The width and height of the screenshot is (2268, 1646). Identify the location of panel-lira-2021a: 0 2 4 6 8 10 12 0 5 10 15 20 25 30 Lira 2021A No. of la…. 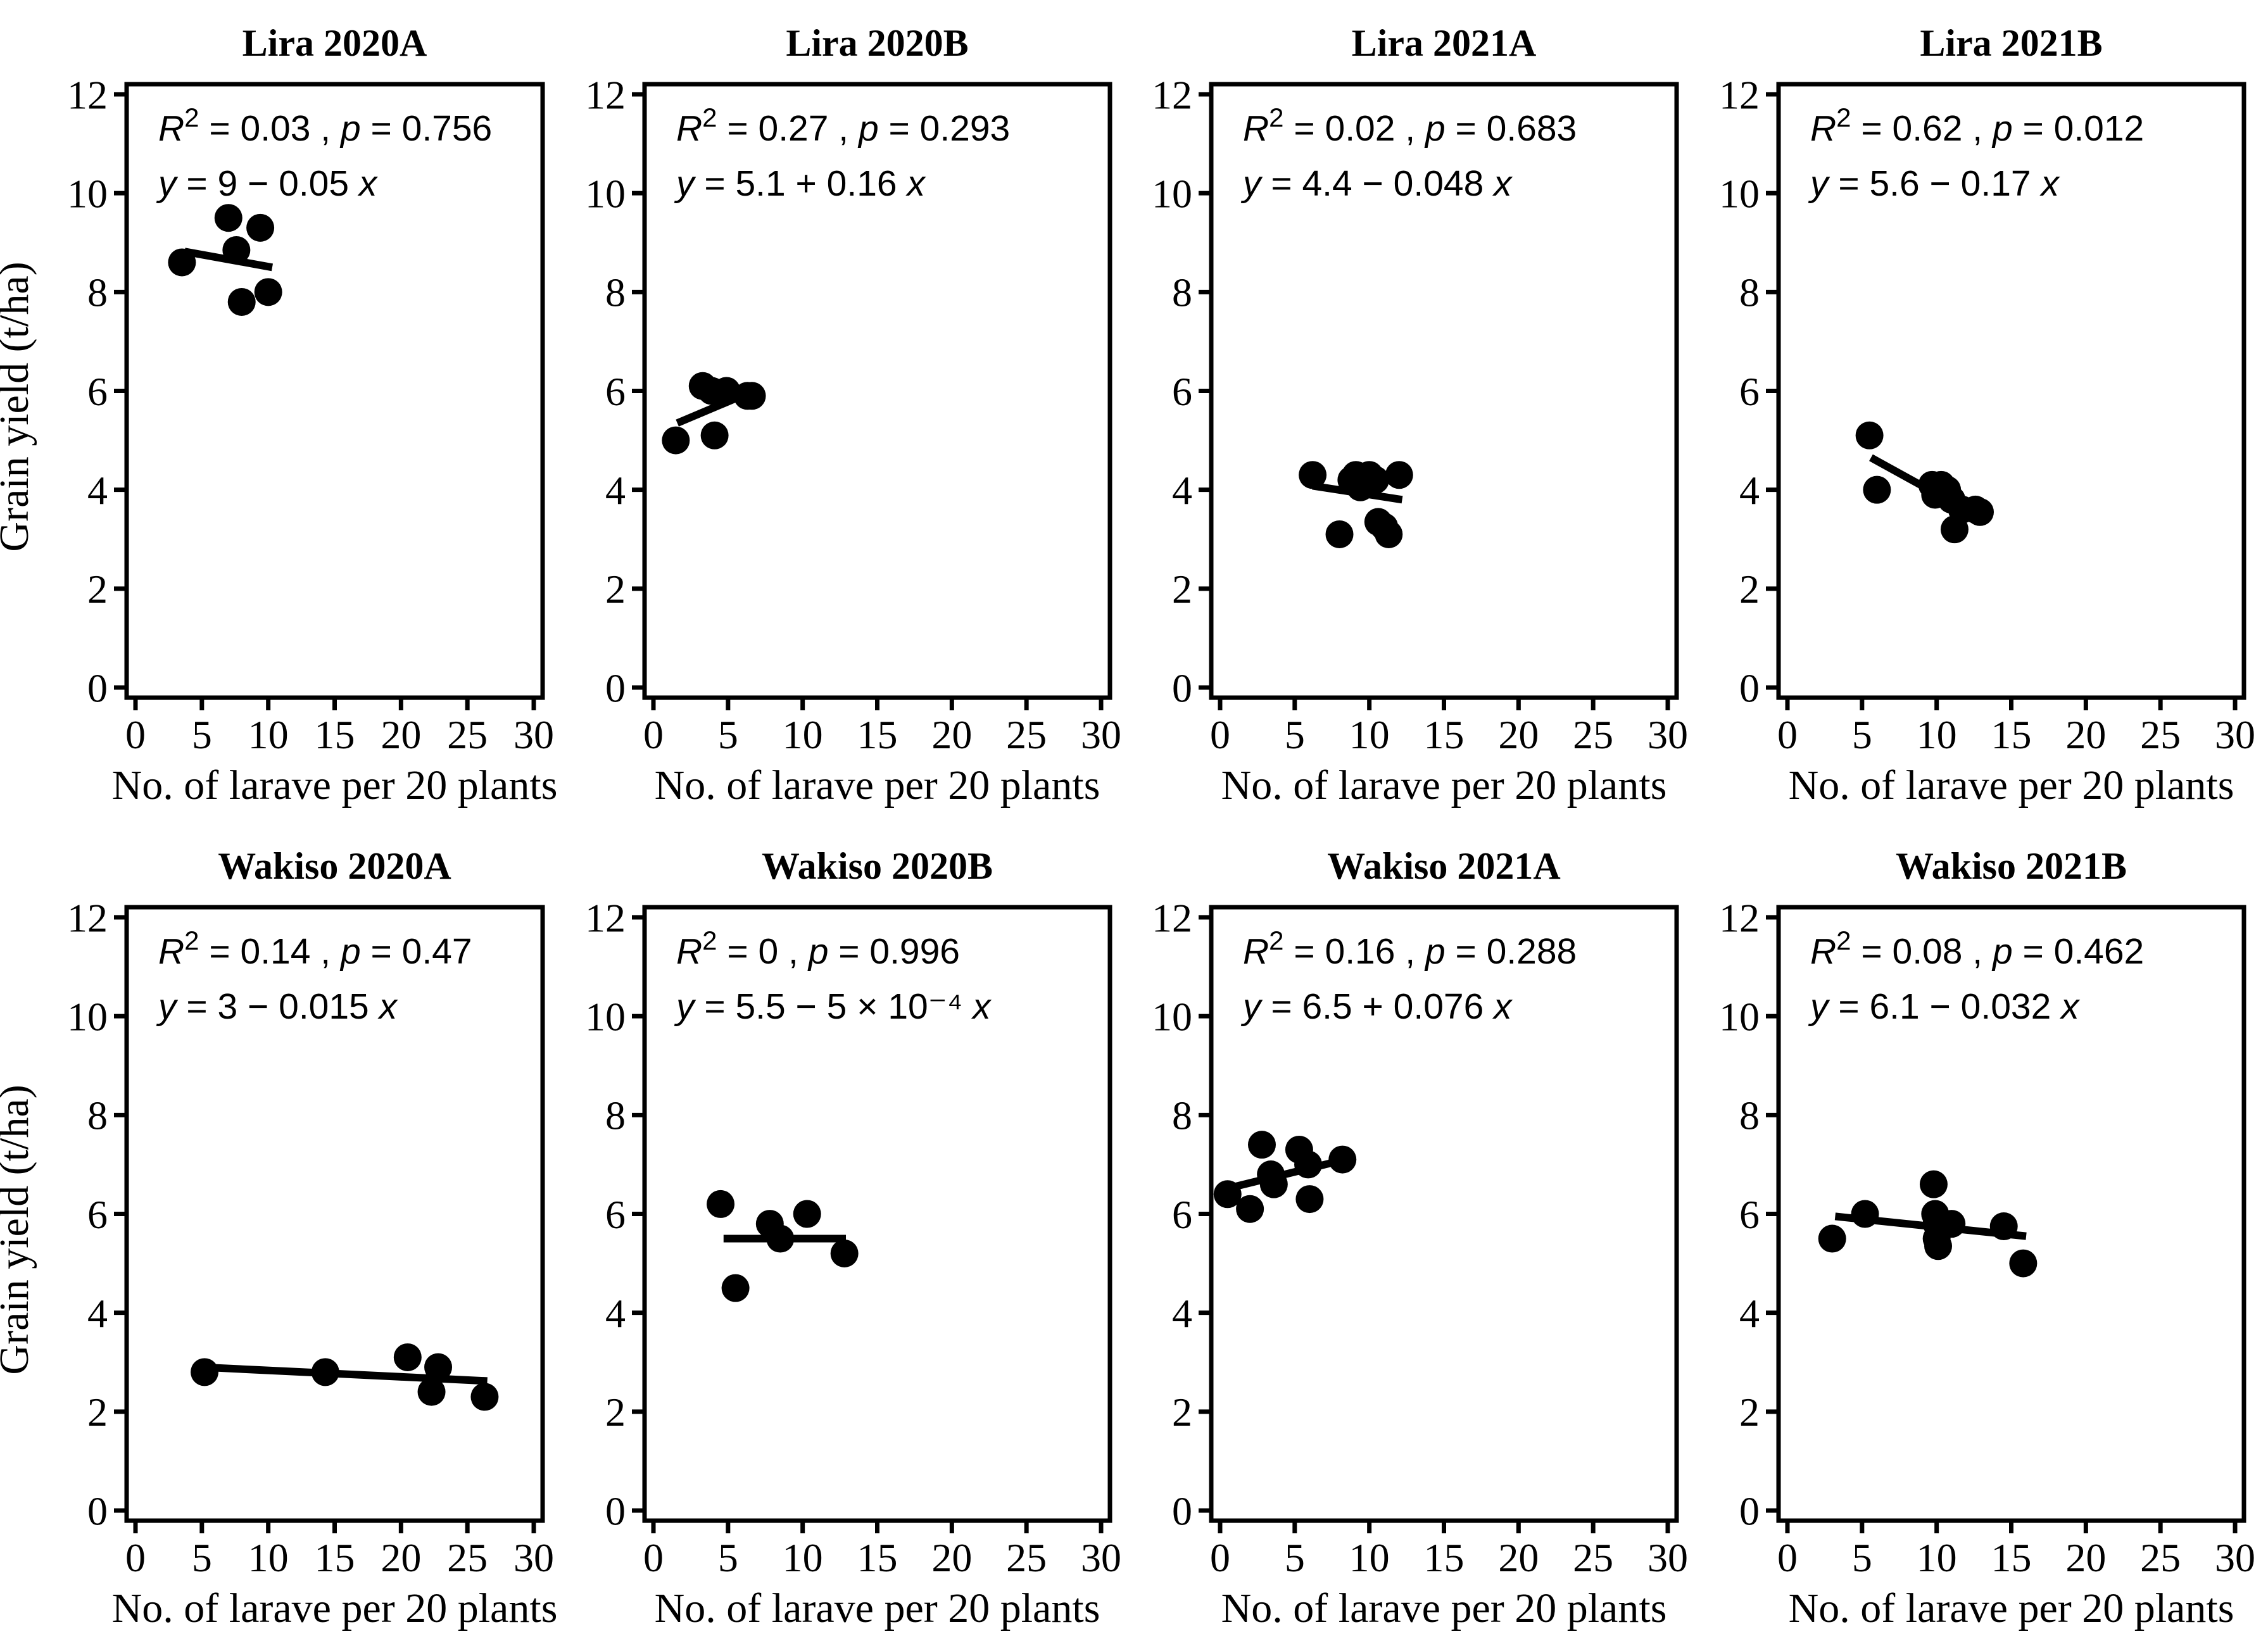
(1417, 411).